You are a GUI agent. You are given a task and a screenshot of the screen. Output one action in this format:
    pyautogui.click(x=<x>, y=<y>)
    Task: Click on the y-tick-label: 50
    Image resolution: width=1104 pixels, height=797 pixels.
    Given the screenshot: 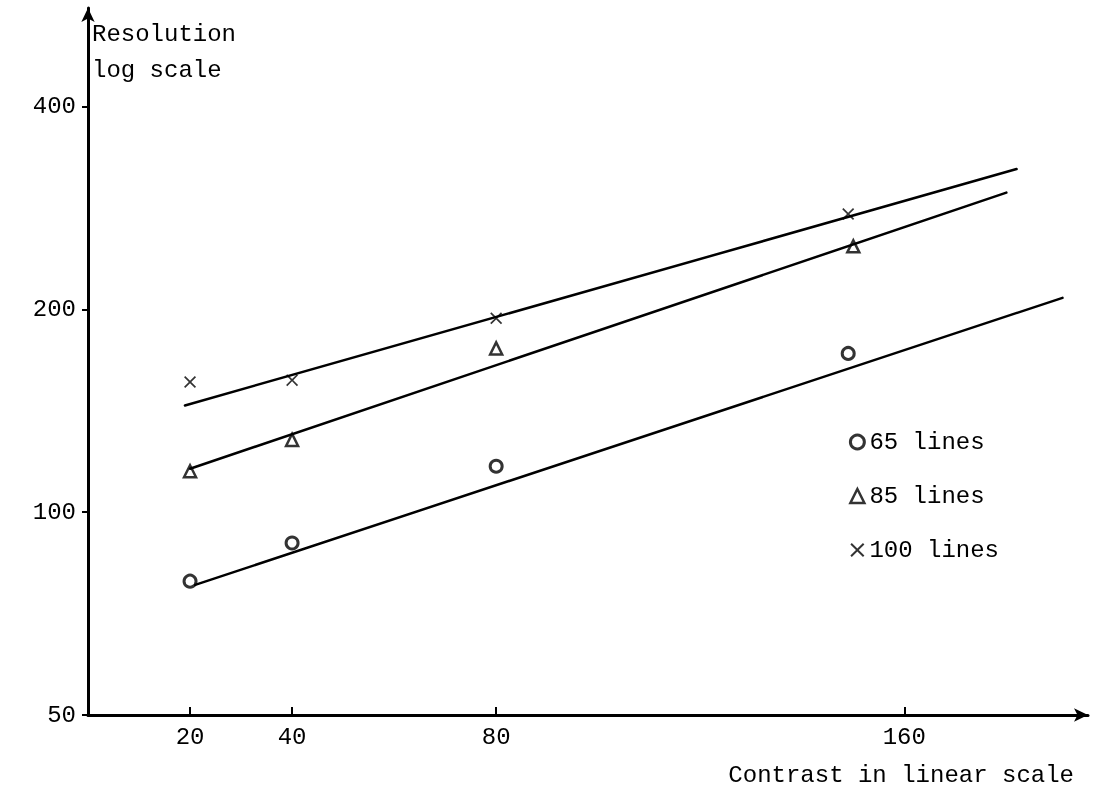 What is the action you would take?
    pyautogui.click(x=61, y=715)
    